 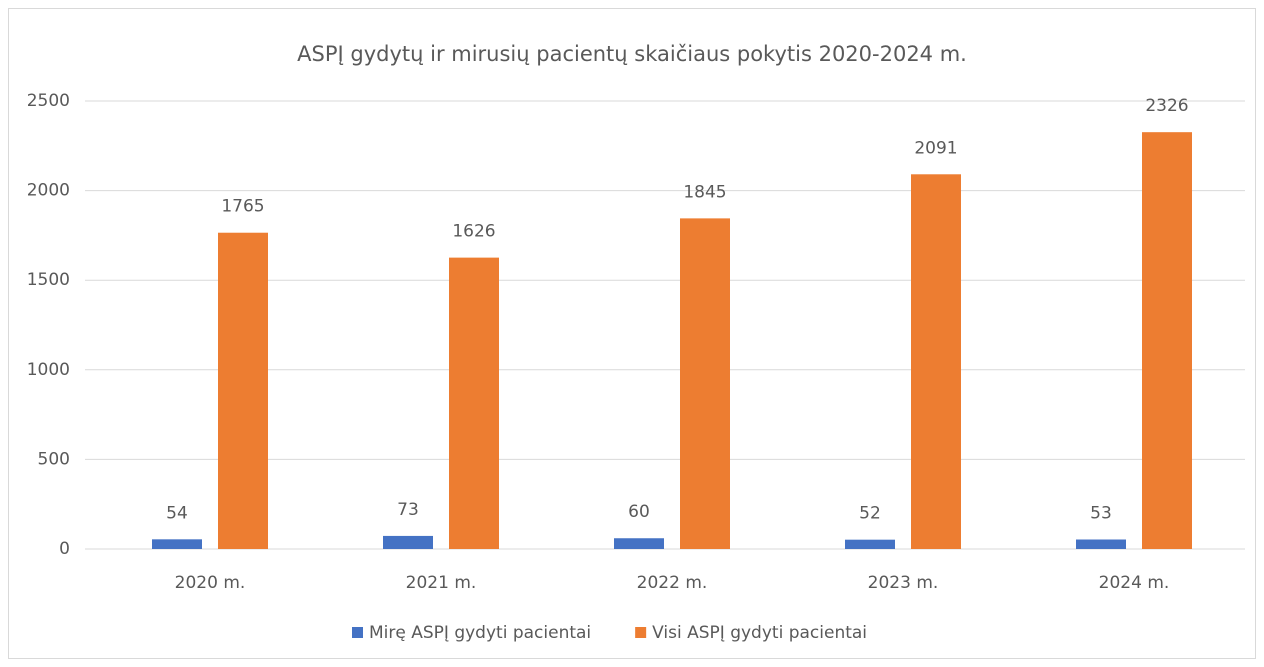 What do you see at coordinates (48, 191) in the screenshot?
I see `y-tick-label: 2000` at bounding box center [48, 191].